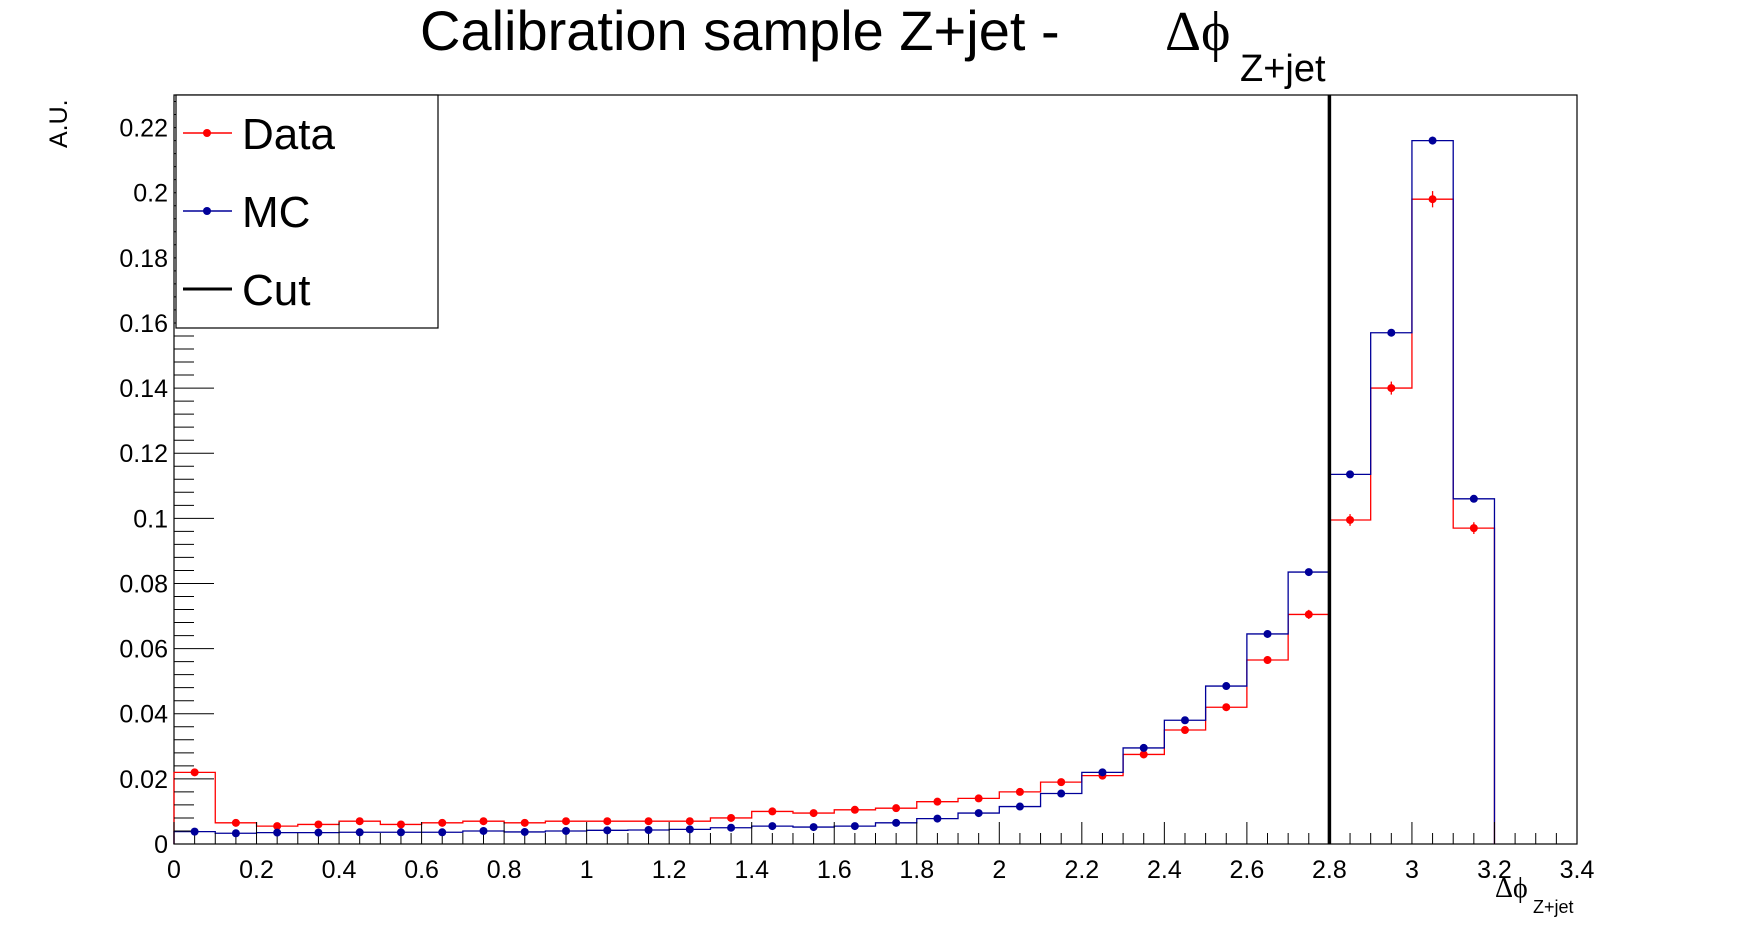 The width and height of the screenshot is (1743, 934). I want to click on x-tick-label: 0.6, so click(421, 870).